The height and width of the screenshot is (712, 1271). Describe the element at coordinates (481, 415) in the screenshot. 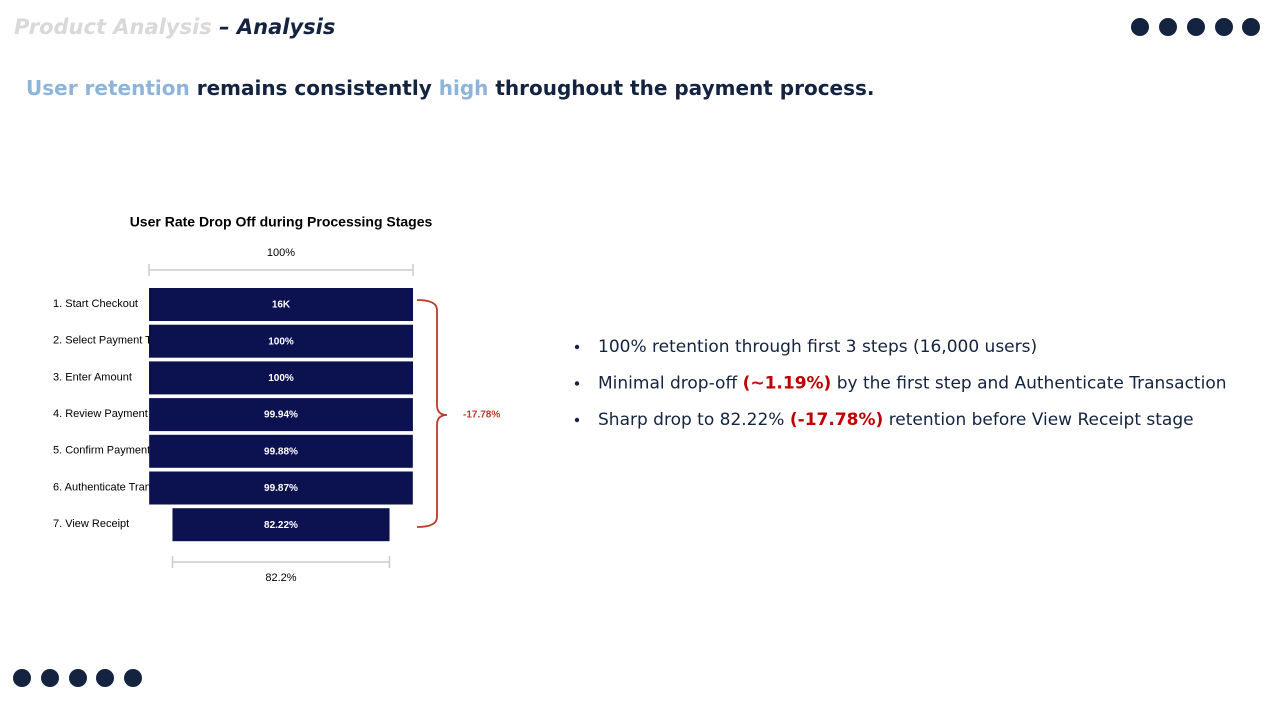

I see `drop-label: -17.78%` at that location.